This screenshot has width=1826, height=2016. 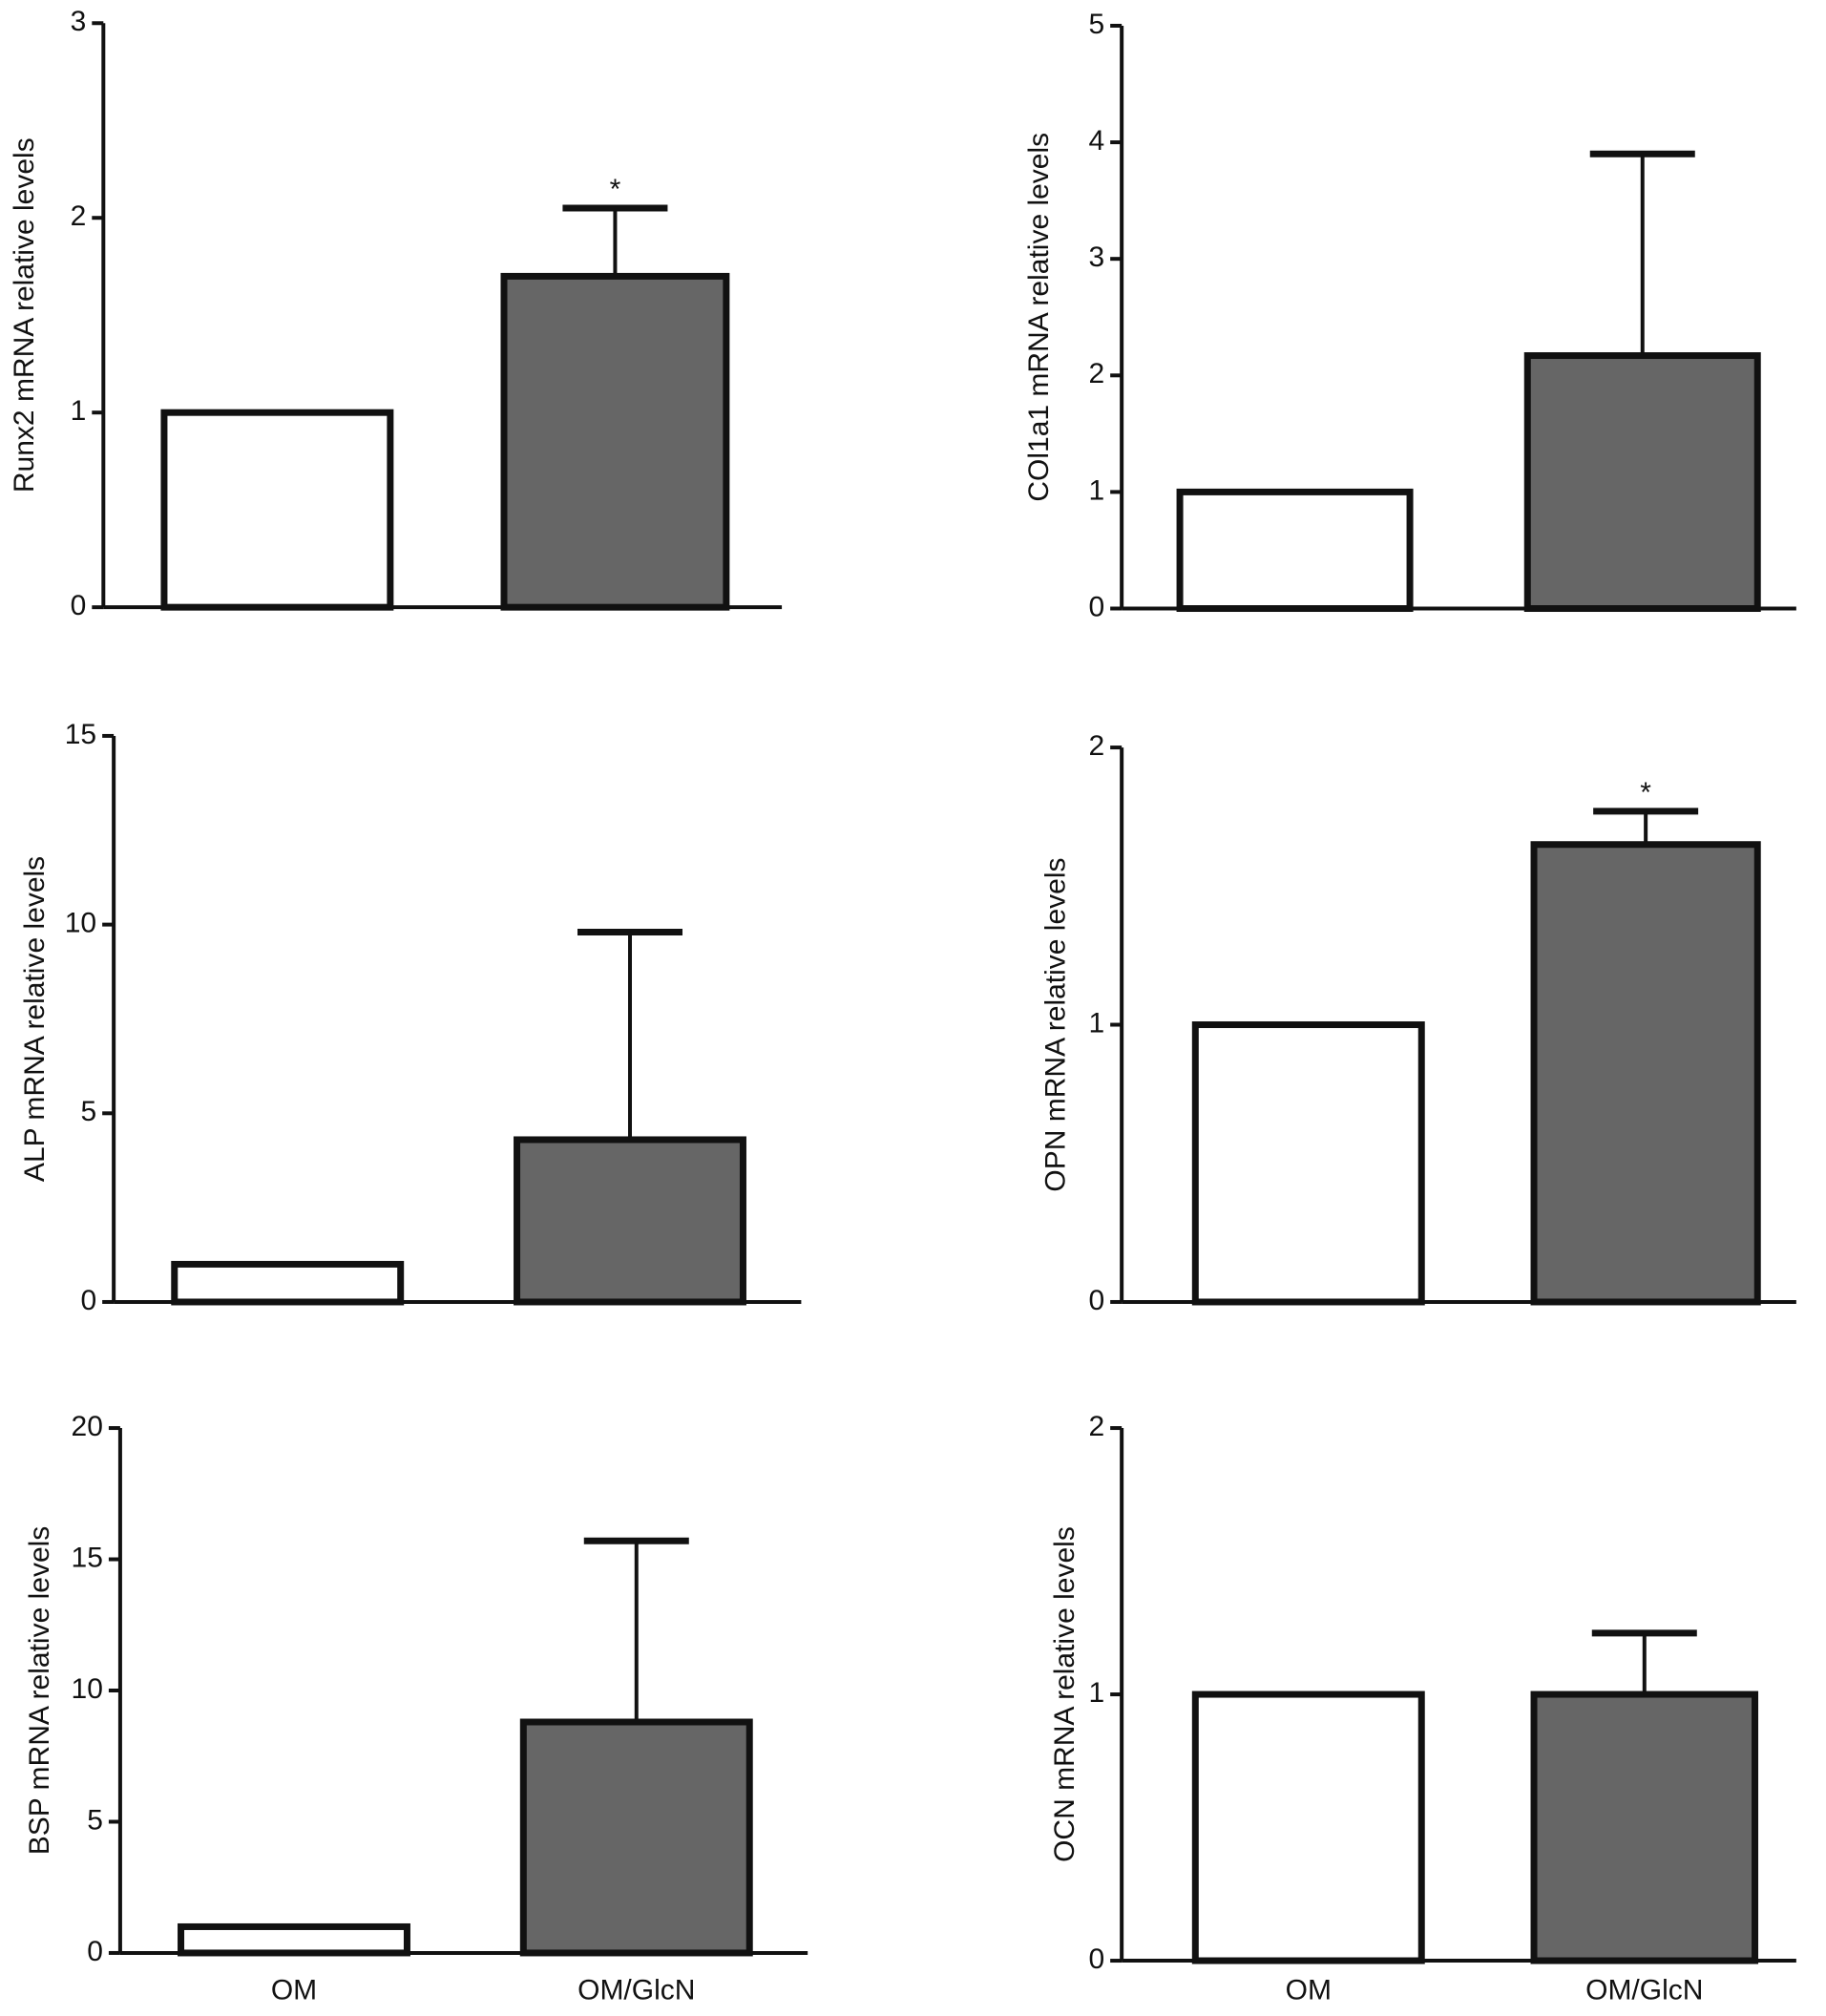 What do you see at coordinates (1039, 318) in the screenshot?
I see `y-axis-label: COl1a1 mRNA relative levels` at bounding box center [1039, 318].